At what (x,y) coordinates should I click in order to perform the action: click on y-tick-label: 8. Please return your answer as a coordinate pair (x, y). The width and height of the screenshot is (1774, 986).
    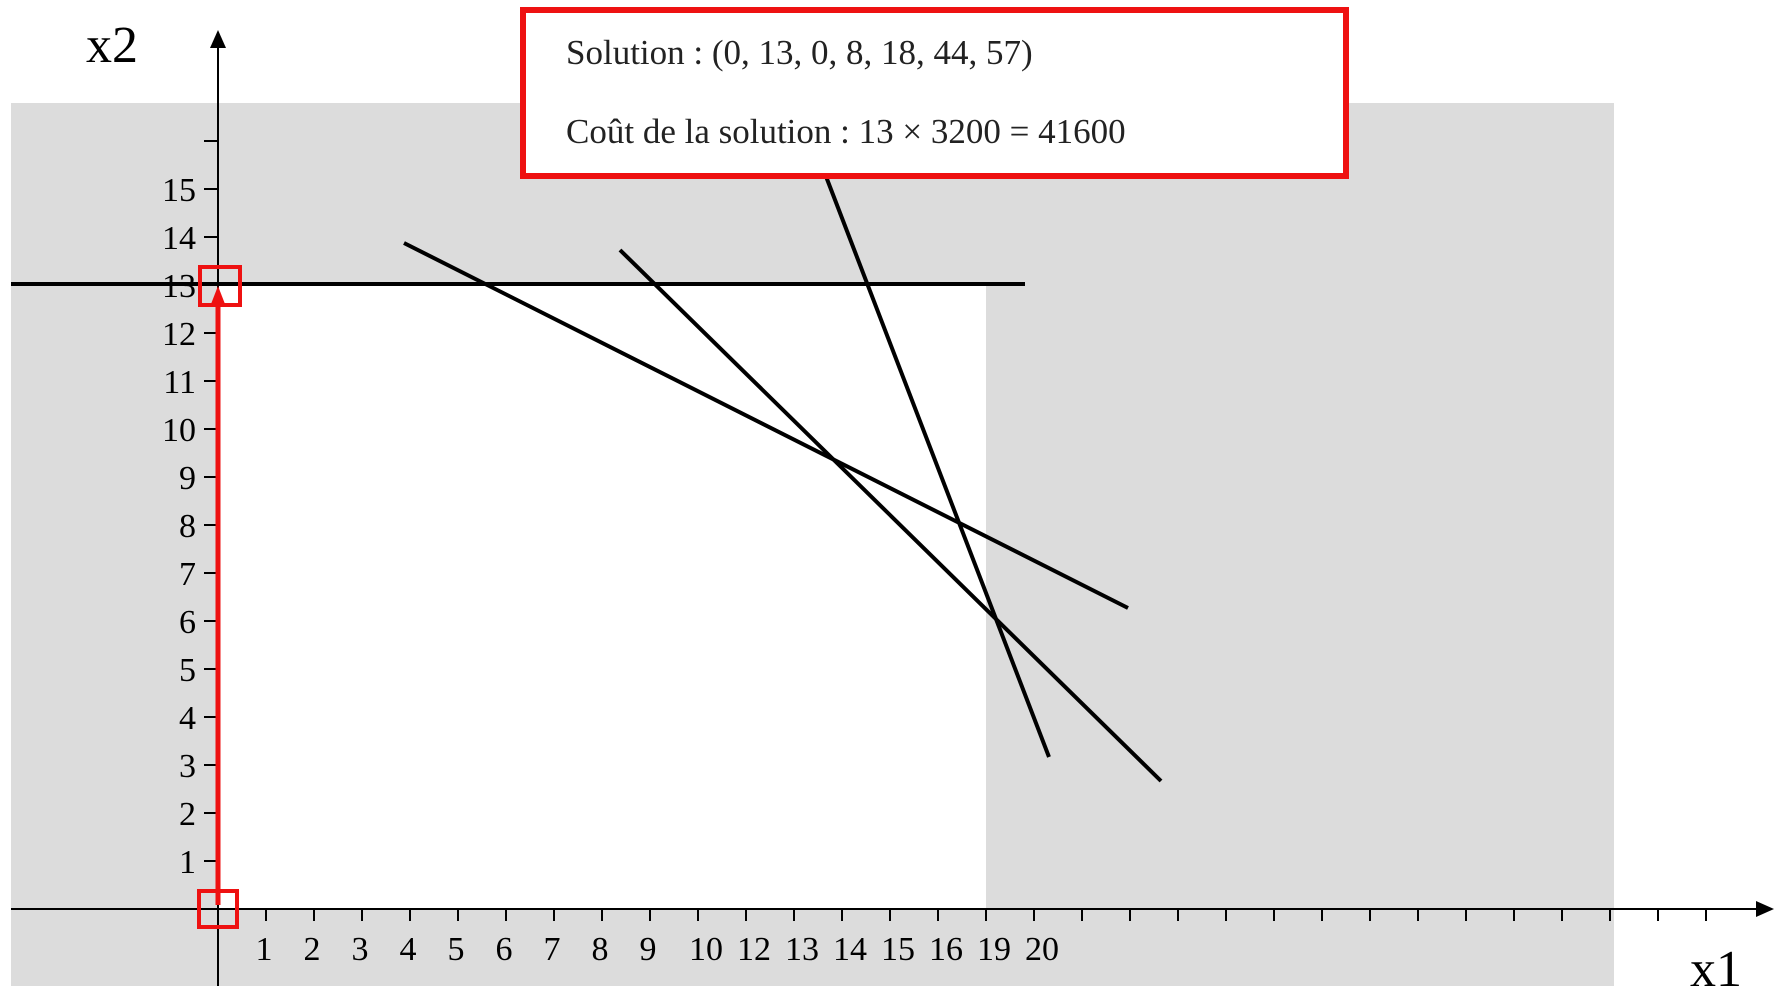
    Looking at the image, I should click on (187, 526).